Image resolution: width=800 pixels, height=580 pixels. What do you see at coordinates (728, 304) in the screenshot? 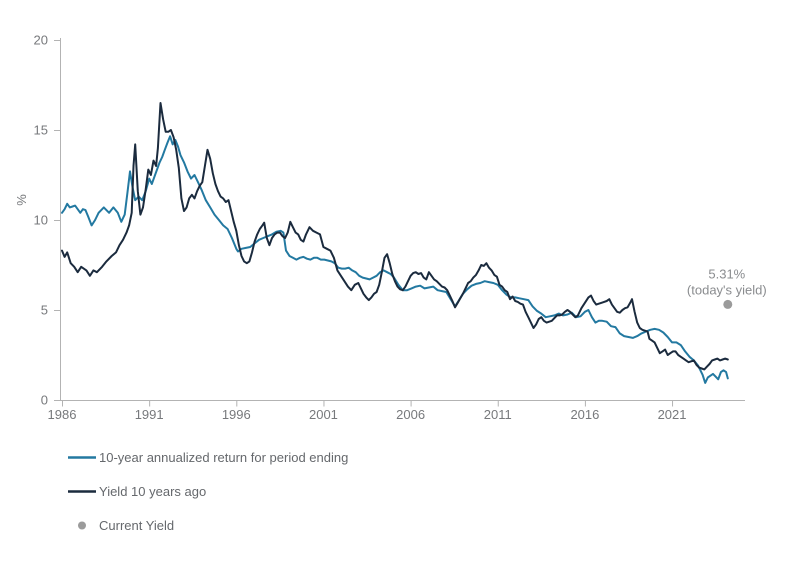
I see `current-yield-dot` at bounding box center [728, 304].